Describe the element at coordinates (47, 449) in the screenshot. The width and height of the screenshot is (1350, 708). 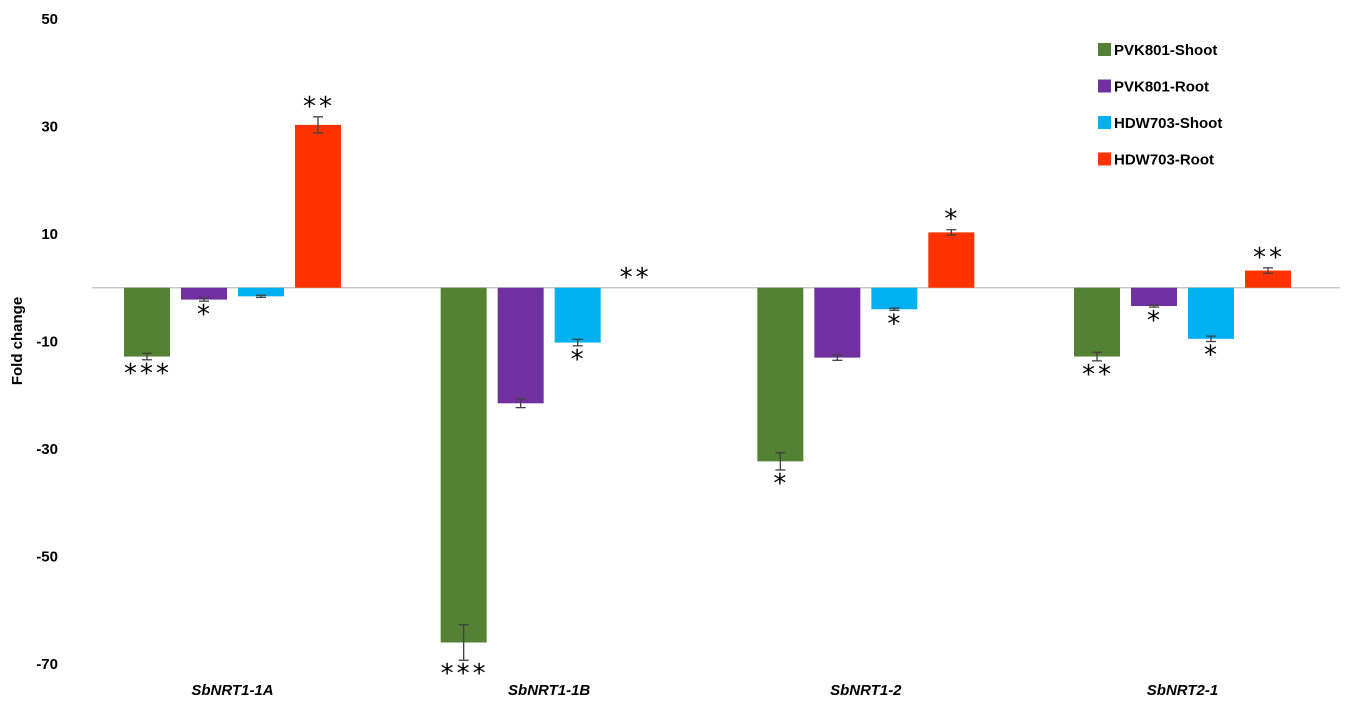
I see `y-tick-label: -30` at that location.